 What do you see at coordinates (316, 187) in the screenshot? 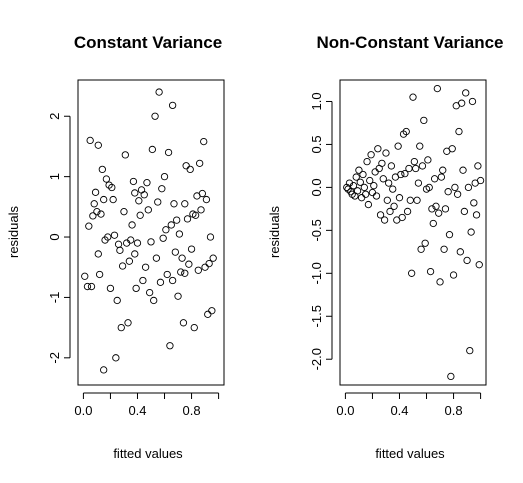
I see `y-tick-label: 0.0` at bounding box center [316, 187].